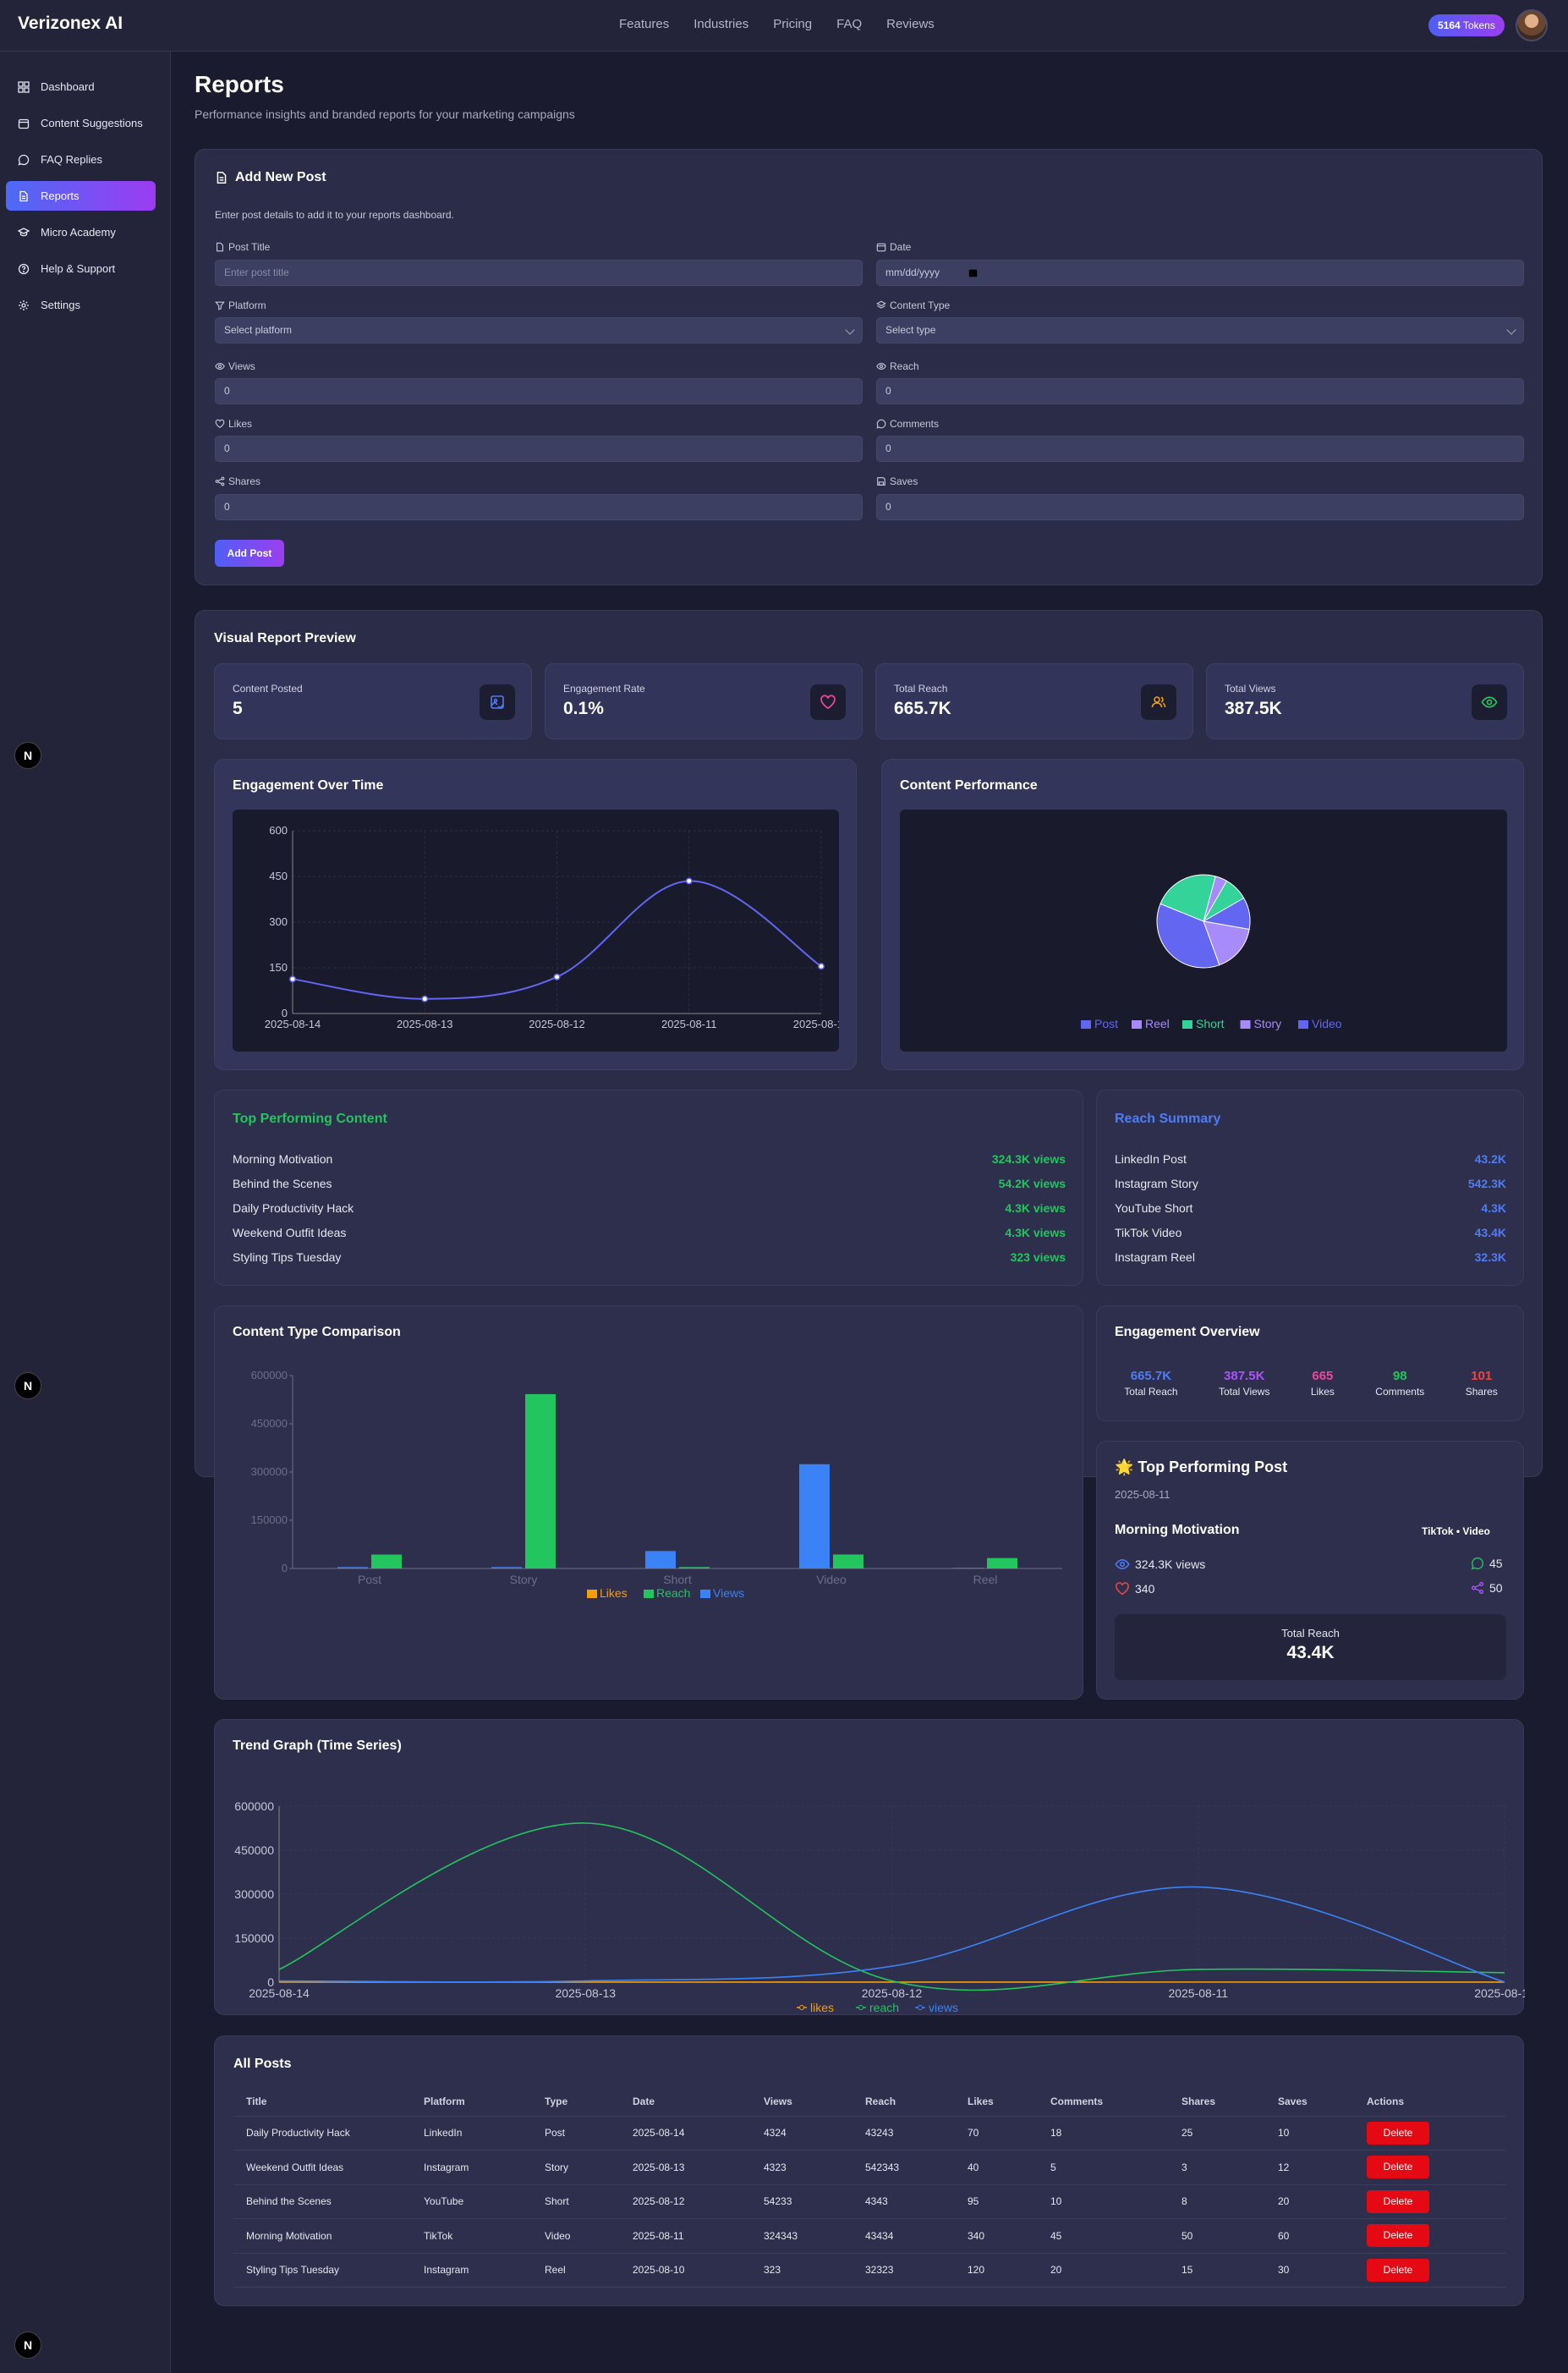  Describe the element at coordinates (910, 24) in the screenshot. I see `nav-link-reviews: Reviews` at that location.